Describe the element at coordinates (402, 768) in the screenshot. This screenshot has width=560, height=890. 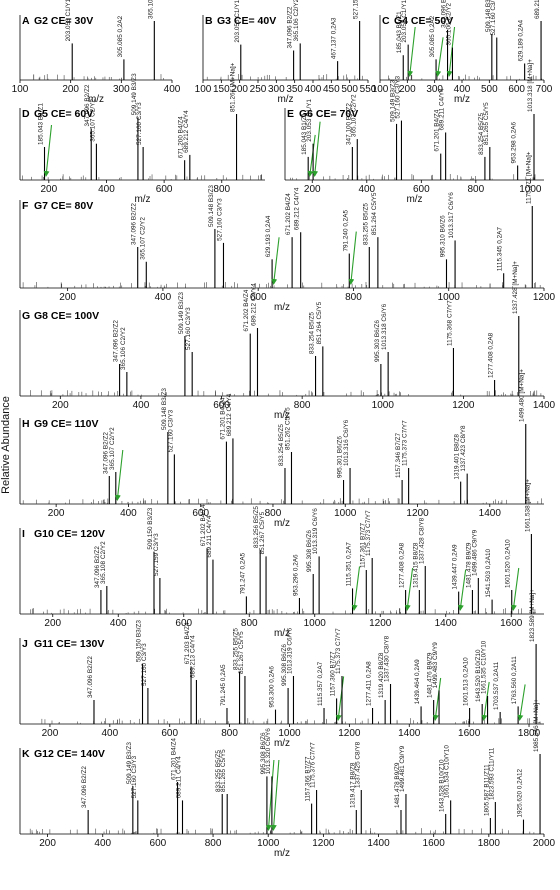
I see `peak-label: 1499.481 C9/Y9` at that location.